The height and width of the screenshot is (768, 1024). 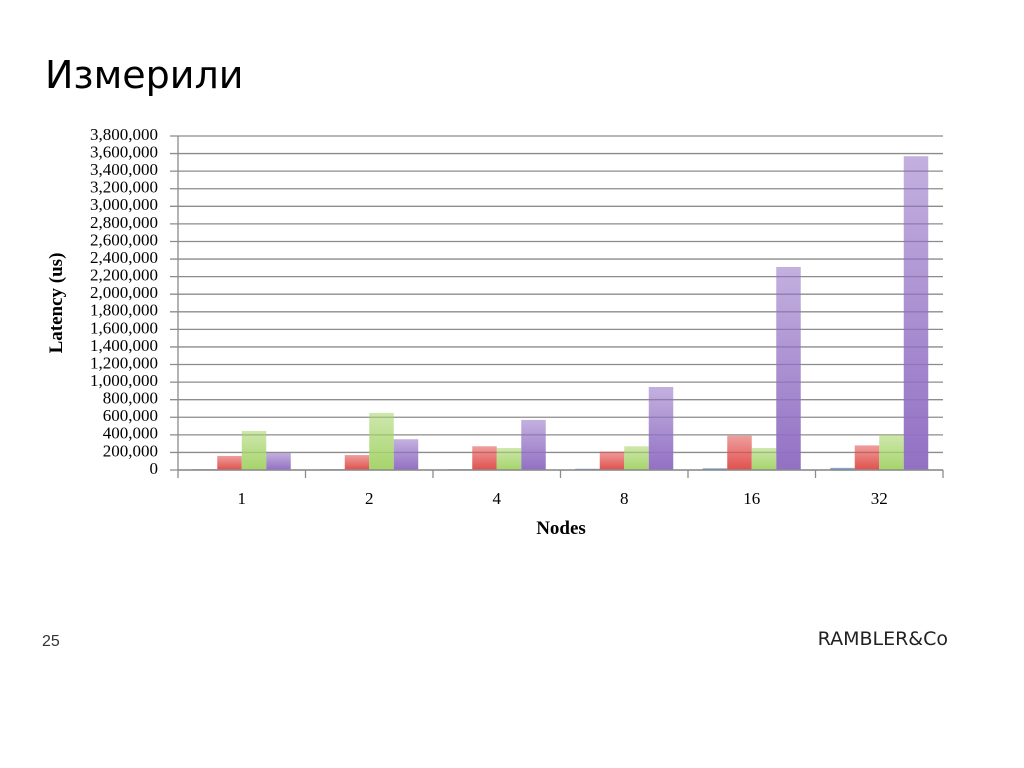 I want to click on y-tick-label: 400,000, so click(x=130, y=433).